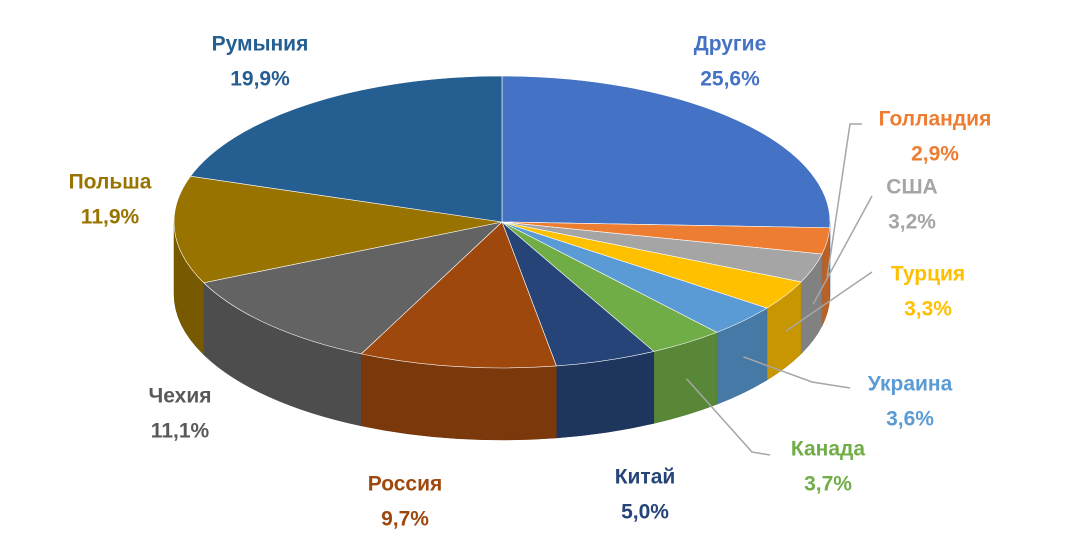 The image size is (1080, 554). Describe the element at coordinates (405, 519) in the screenshot. I see `value-label: 9,7%` at that location.